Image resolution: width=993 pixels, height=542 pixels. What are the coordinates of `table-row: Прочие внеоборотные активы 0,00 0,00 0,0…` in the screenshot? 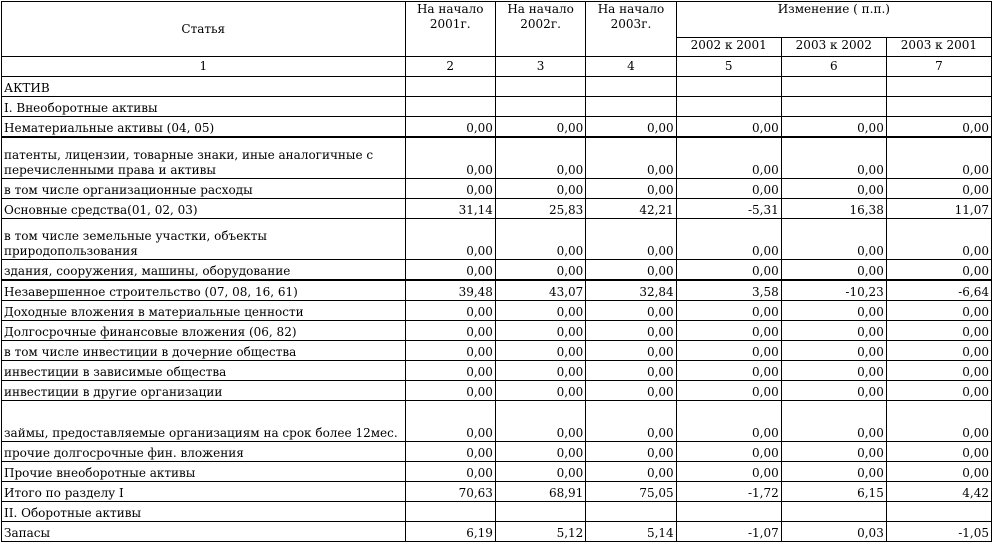 It's located at (497, 471).